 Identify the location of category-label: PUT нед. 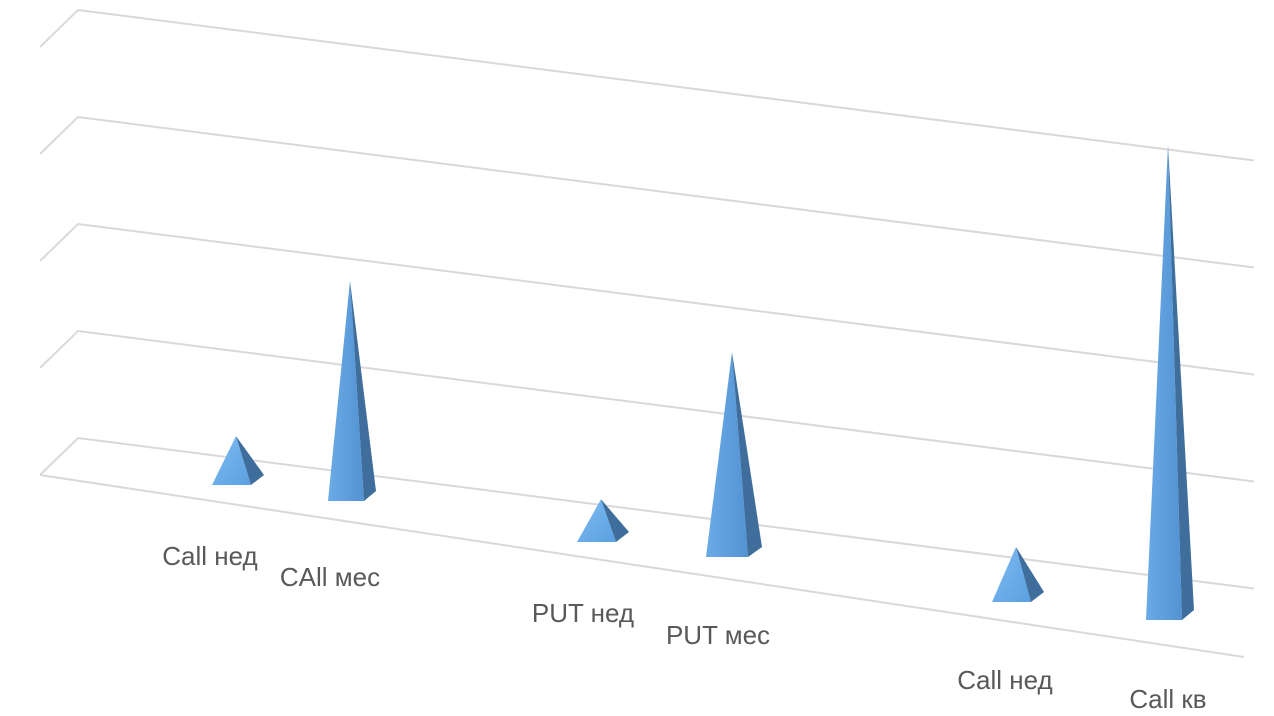
(583, 613).